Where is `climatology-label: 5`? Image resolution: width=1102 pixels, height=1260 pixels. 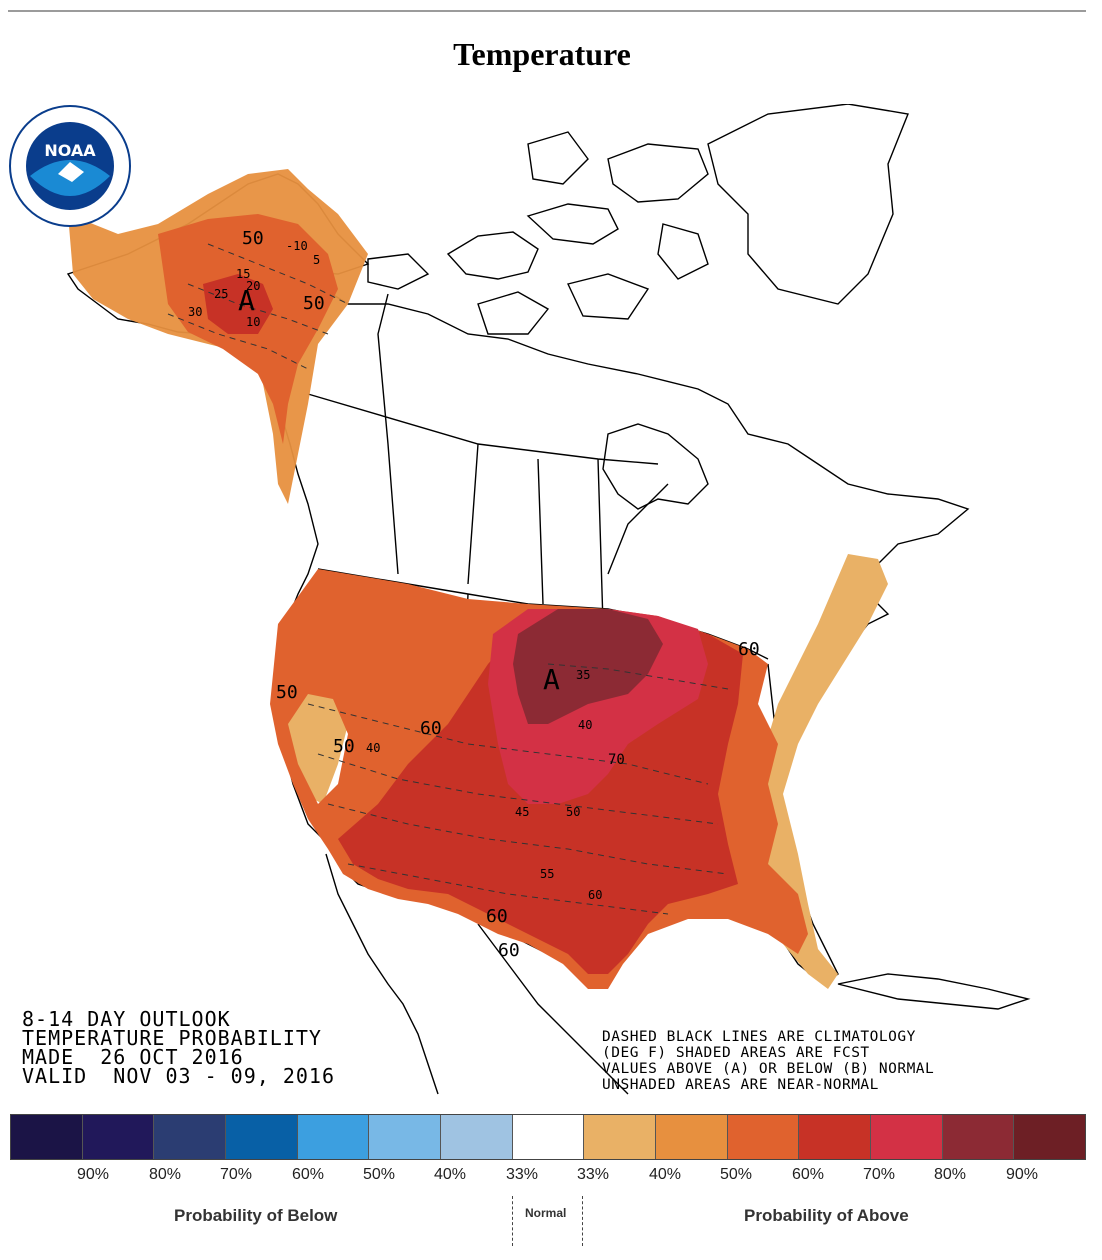 climatology-label: 5 is located at coordinates (316, 260).